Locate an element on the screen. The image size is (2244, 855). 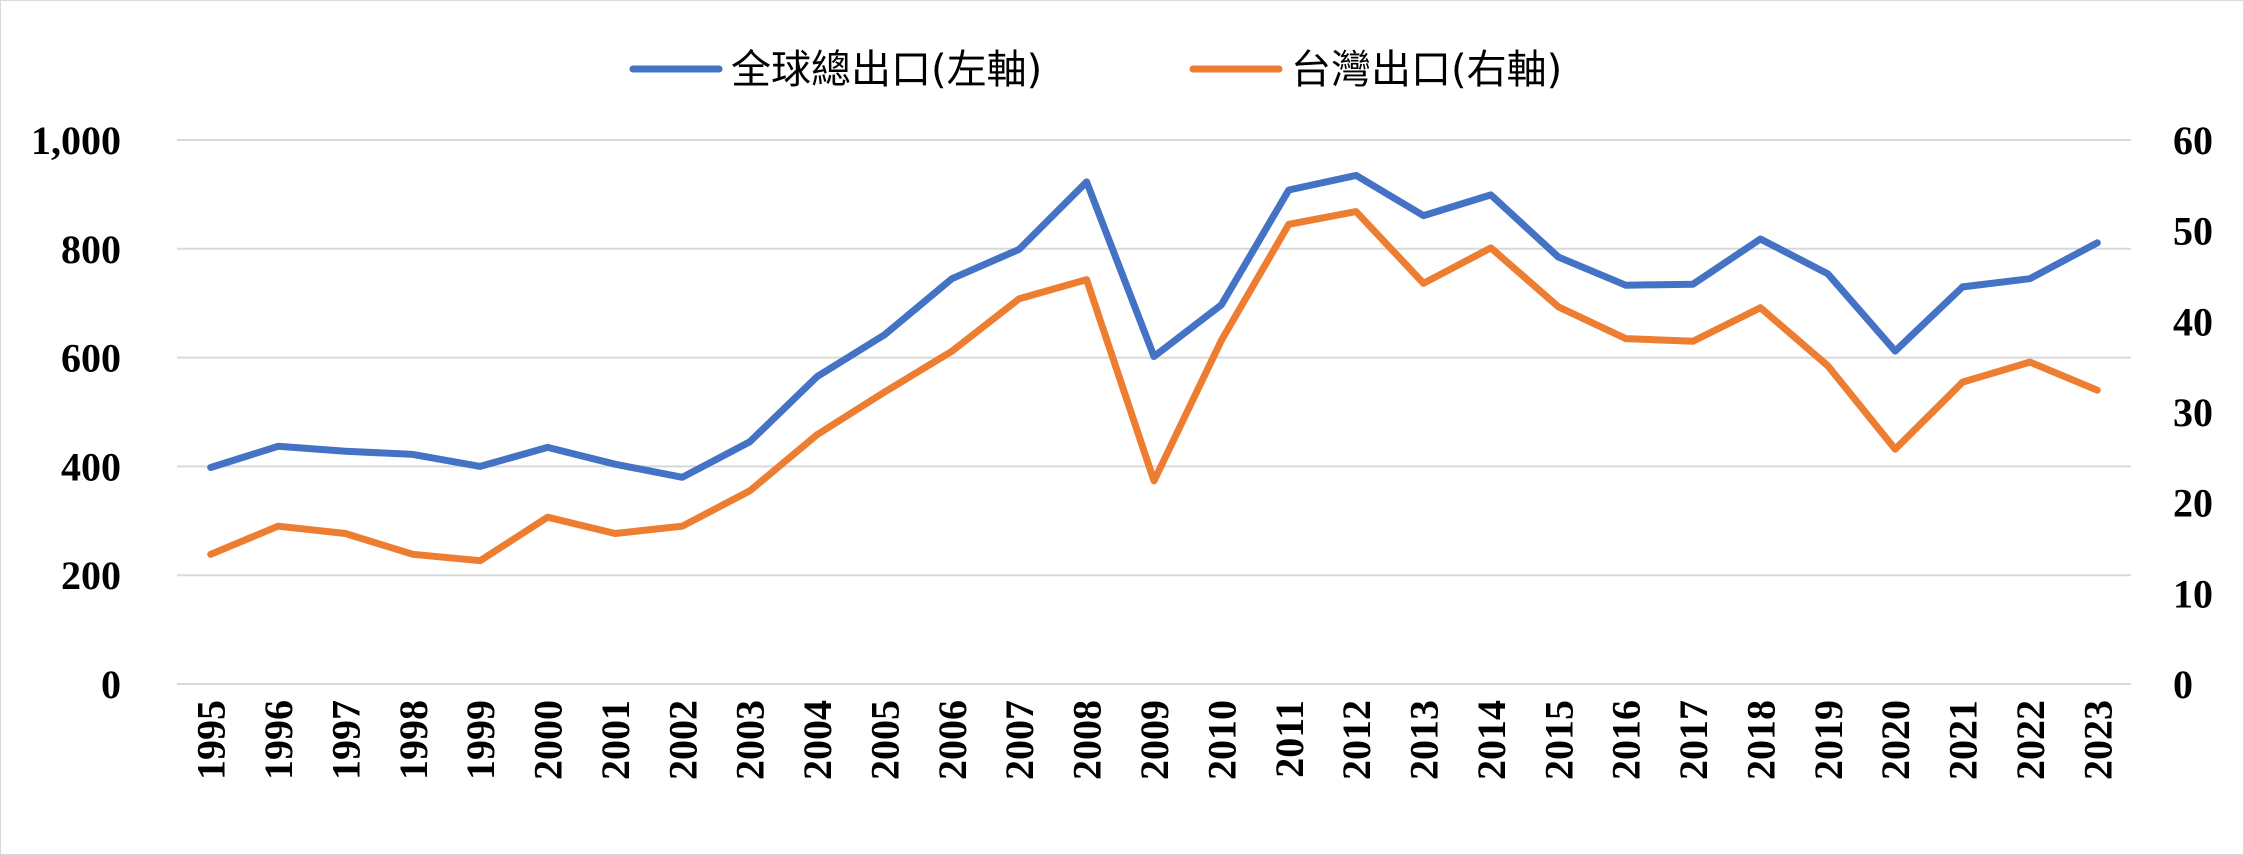
y-right-tick-label: 60 is located at coordinates (2193, 140).